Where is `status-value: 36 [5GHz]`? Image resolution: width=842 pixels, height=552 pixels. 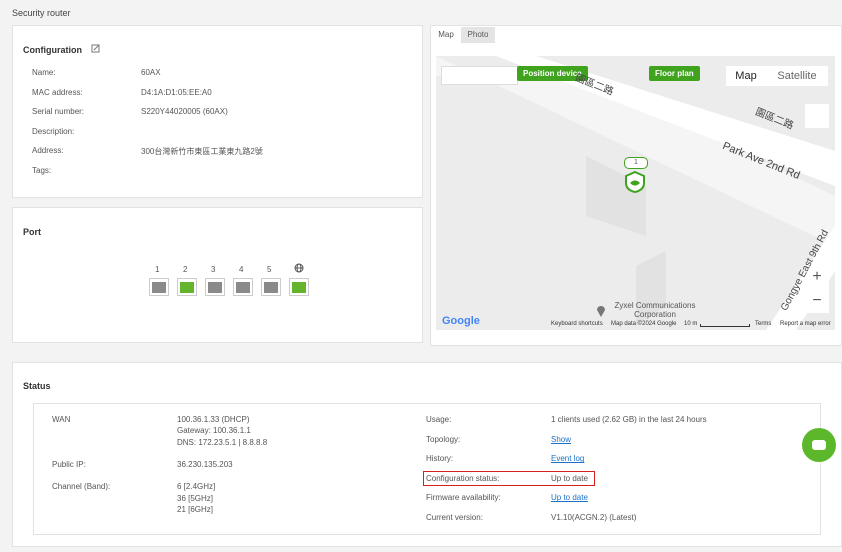 status-value: 36 [5GHz] is located at coordinates (195, 498).